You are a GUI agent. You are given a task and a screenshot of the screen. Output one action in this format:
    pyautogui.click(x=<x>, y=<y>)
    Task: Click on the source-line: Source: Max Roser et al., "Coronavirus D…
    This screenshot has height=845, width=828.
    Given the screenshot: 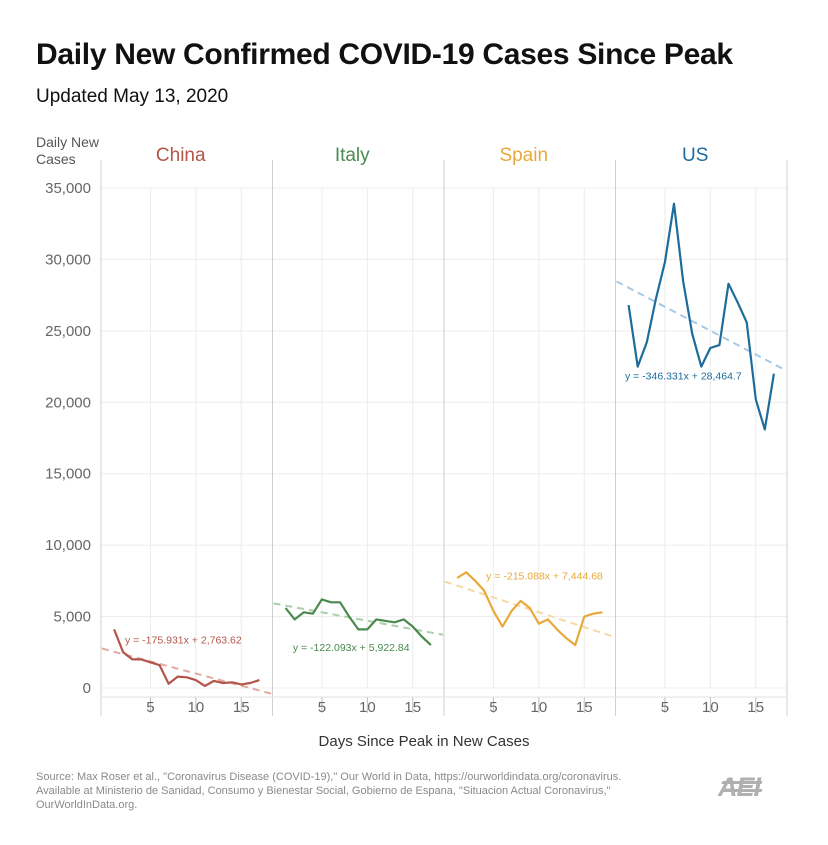 What is the action you would take?
    pyautogui.click(x=329, y=777)
    